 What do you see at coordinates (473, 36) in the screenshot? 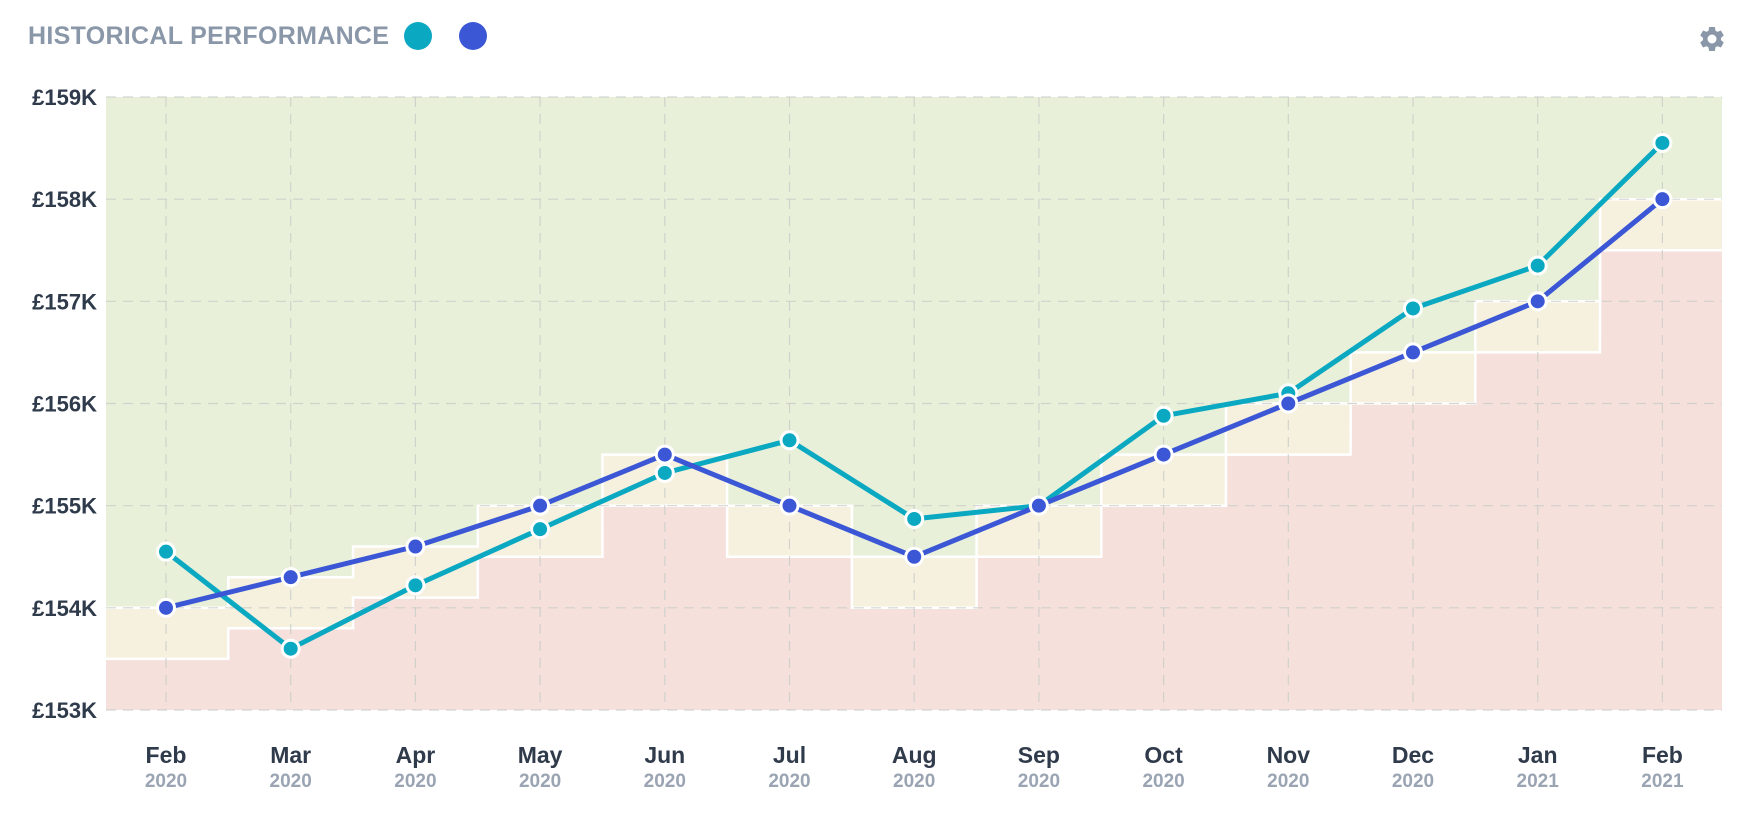
I see `legend-series-2-dot` at bounding box center [473, 36].